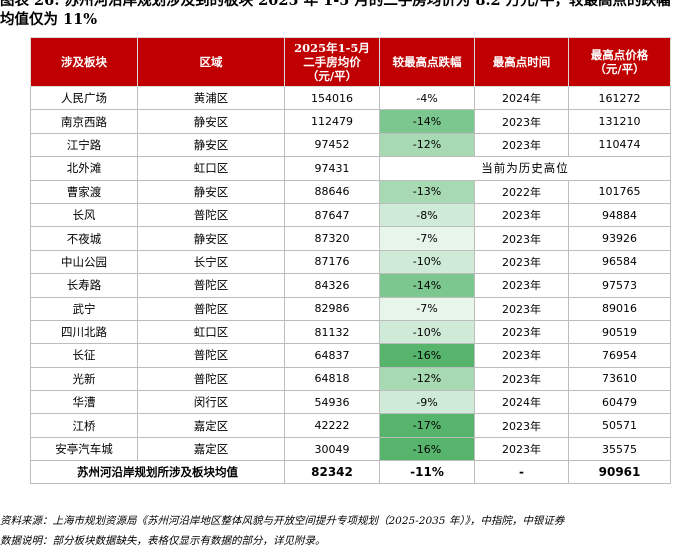 The height and width of the screenshot is (557, 700). Describe the element at coordinates (332, 62) in the screenshot. I see `header-price: 2025年1-5月 二手房均价 （元/平）` at that location.